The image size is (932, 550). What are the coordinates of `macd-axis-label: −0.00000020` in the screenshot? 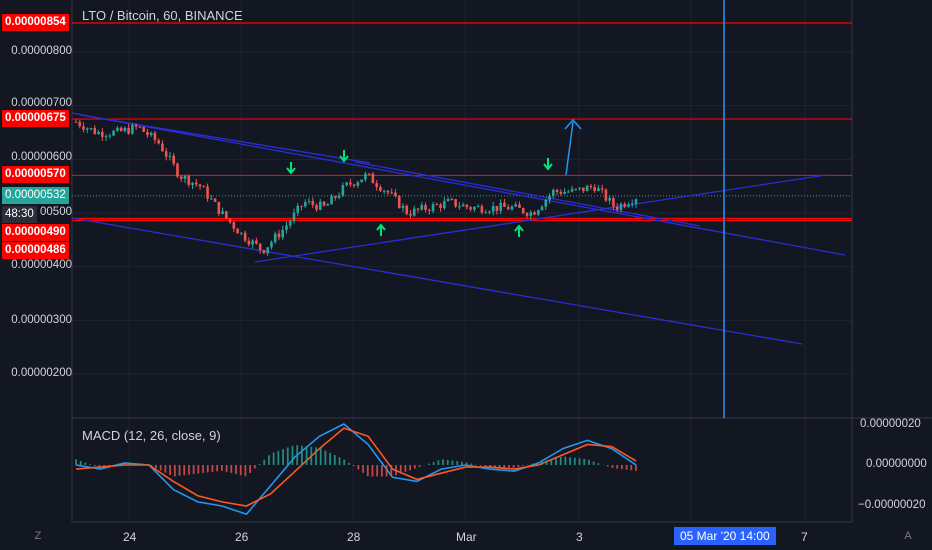 It's located at (892, 505).